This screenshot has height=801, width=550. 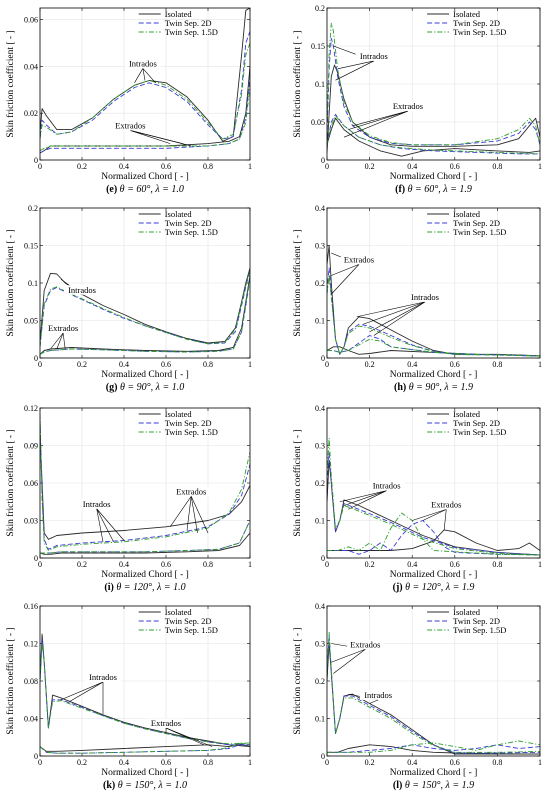 What do you see at coordinates (150, 587) in the screenshot?
I see `caption-text: θ = 120°, λ = 1.0` at bounding box center [150, 587].